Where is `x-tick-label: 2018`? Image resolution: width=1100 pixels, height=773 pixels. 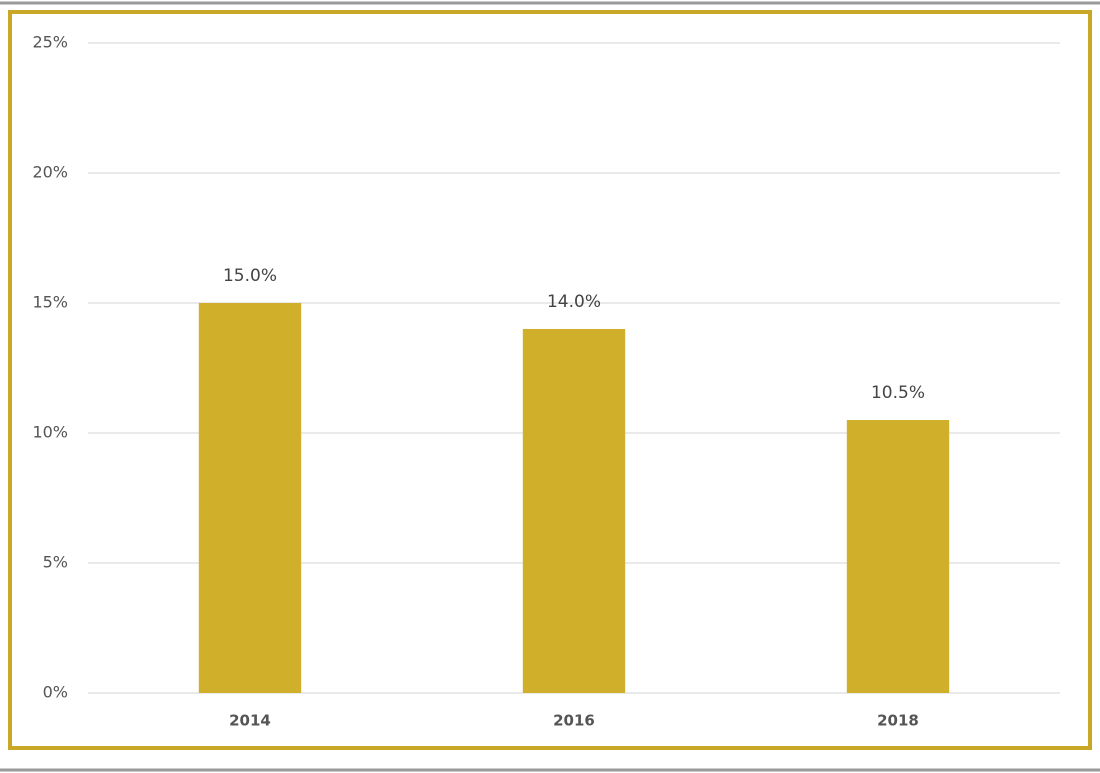 x-tick-label: 2018 is located at coordinates (898, 721).